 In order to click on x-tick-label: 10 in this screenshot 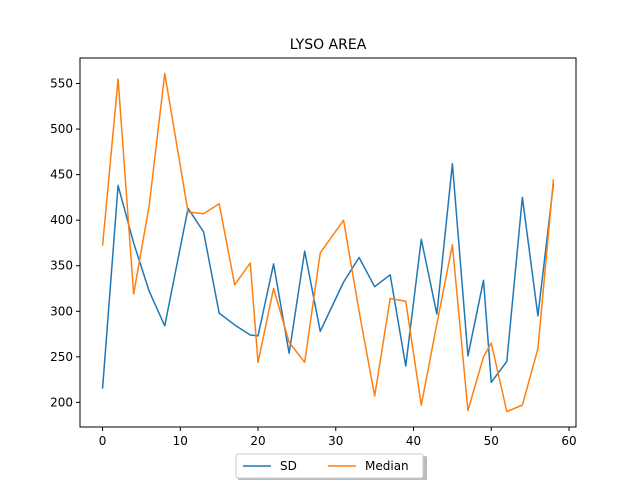, I will do `click(180, 441)`.